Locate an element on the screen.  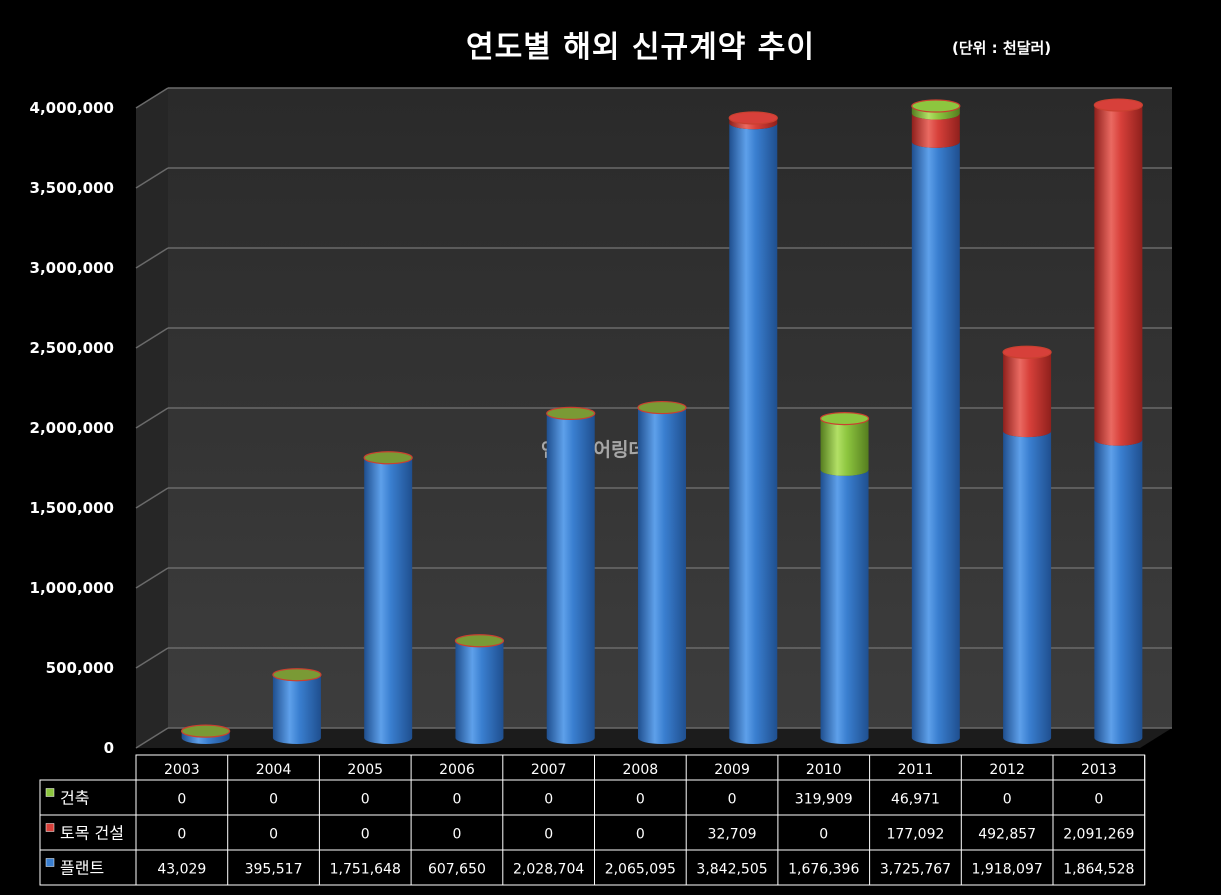
data-label: 2,091,269 is located at coordinates (1098, 835).